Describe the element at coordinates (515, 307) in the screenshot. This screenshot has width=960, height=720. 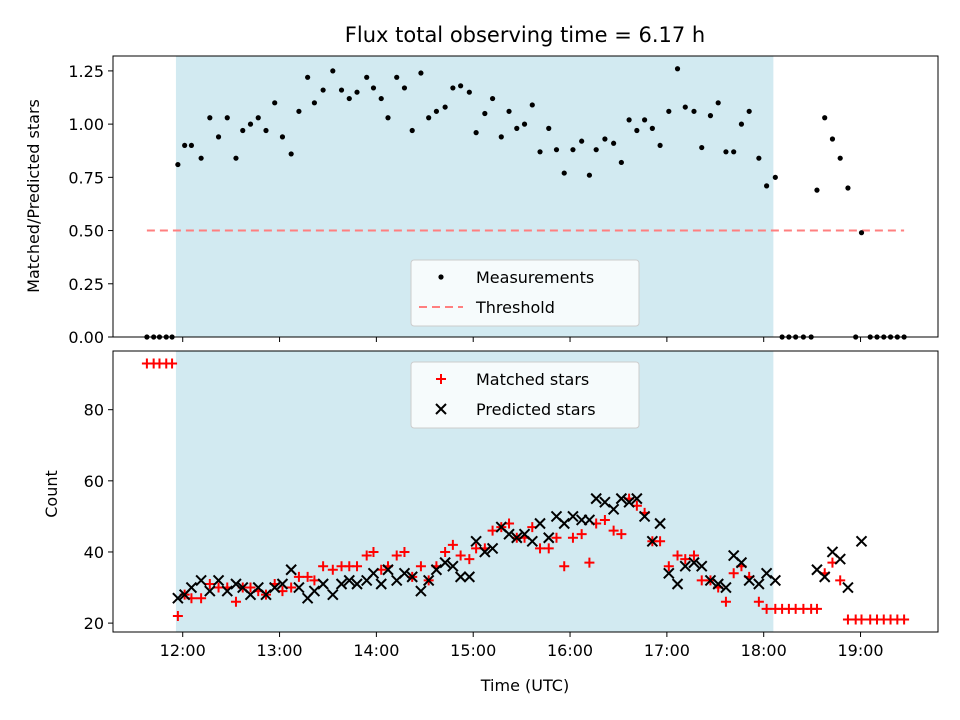
I see `legend-label: Threshold` at that location.